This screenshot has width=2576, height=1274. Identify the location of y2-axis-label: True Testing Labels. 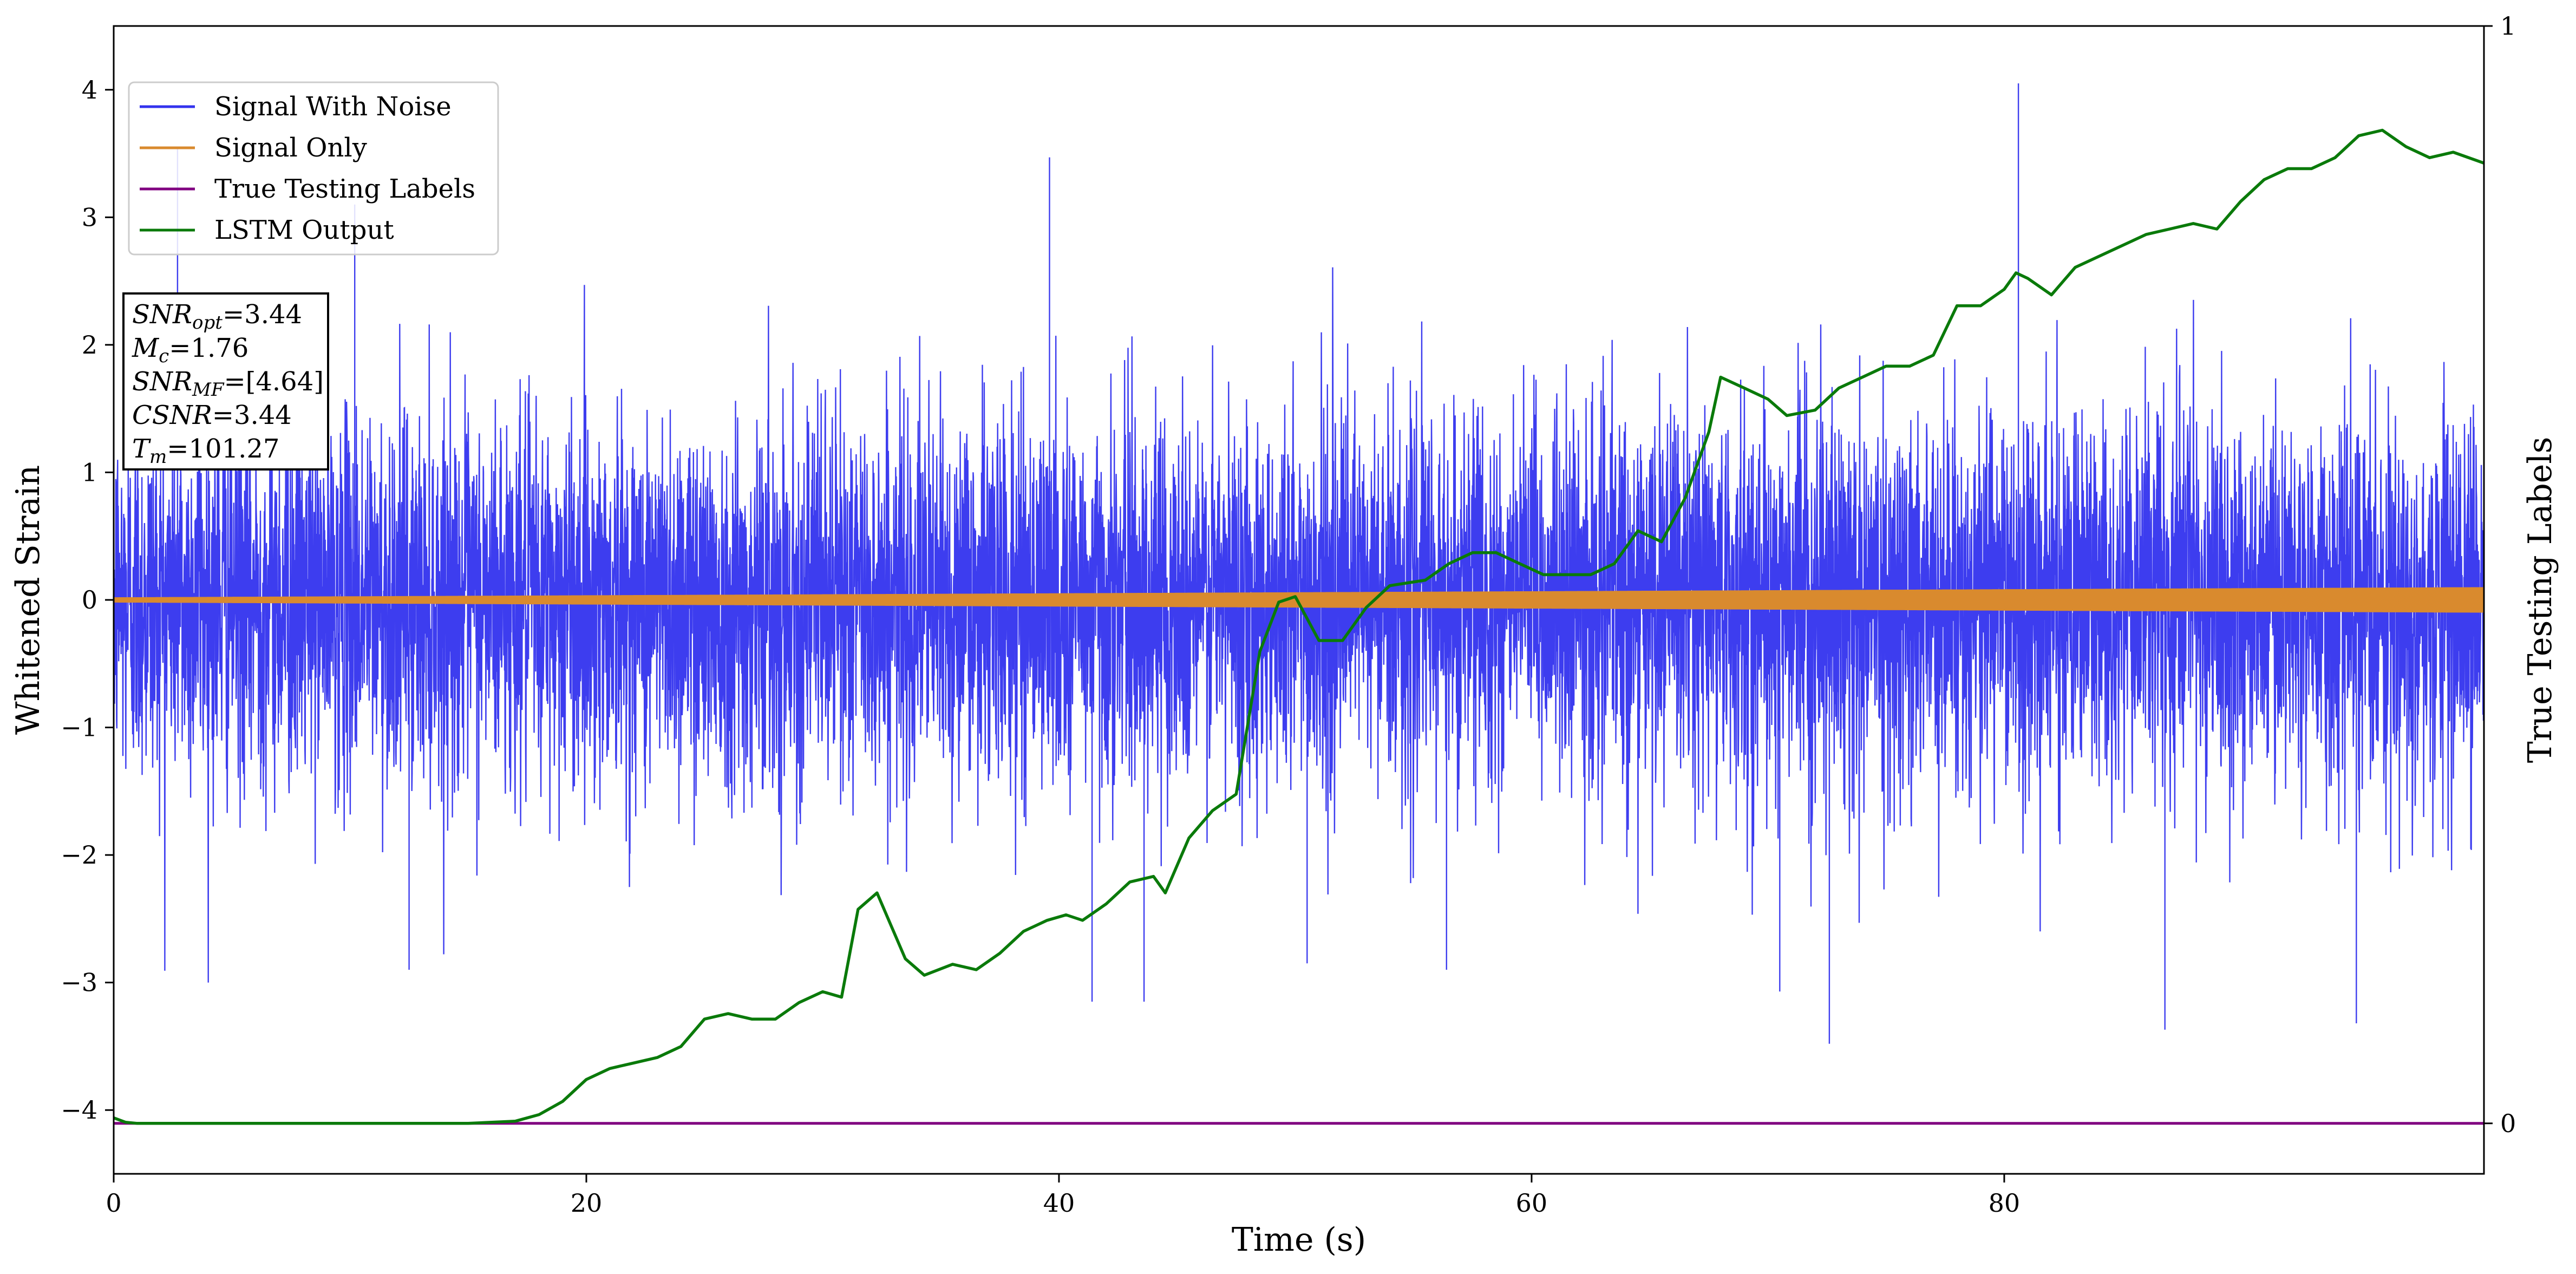
(2540, 600).